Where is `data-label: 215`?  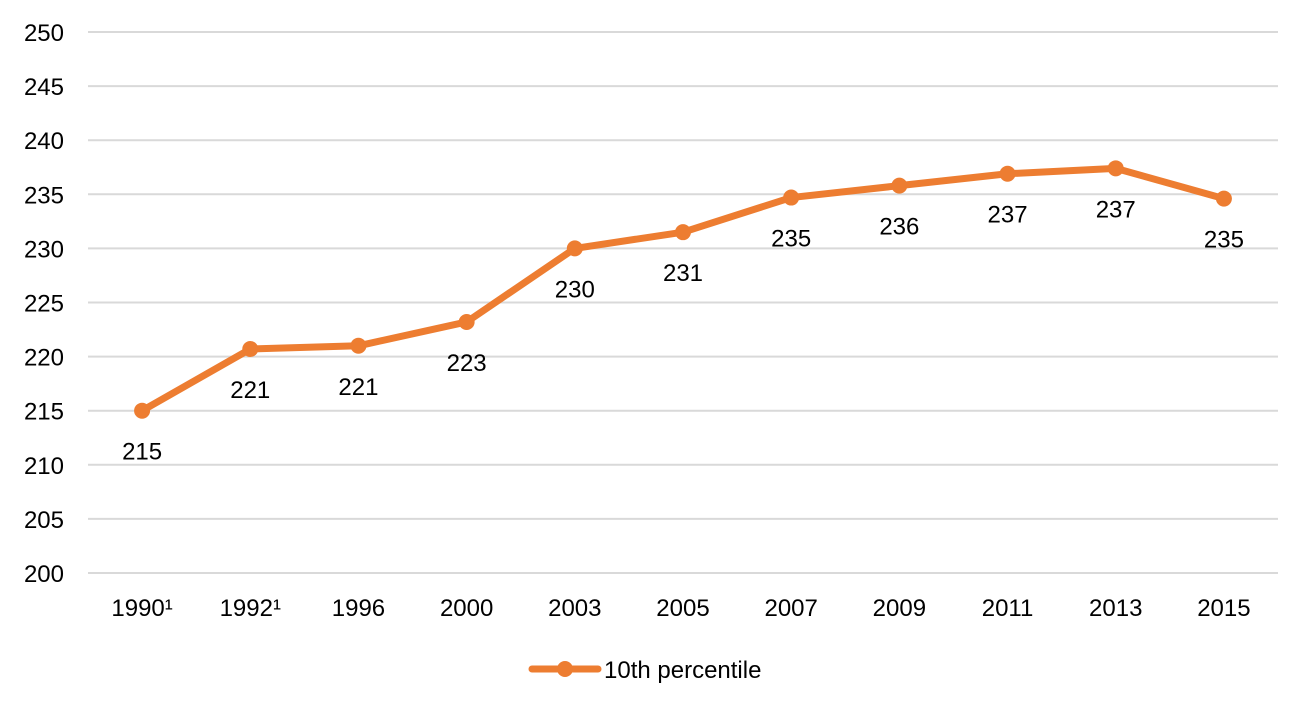 data-label: 215 is located at coordinates (142, 452).